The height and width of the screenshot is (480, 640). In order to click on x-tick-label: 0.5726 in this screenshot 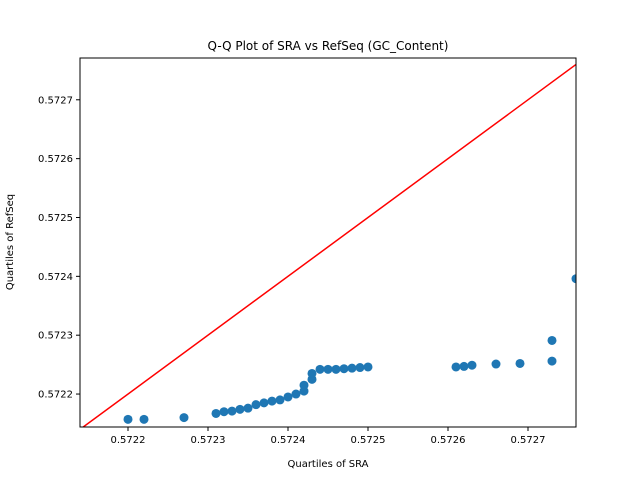, I will do `click(448, 440)`.